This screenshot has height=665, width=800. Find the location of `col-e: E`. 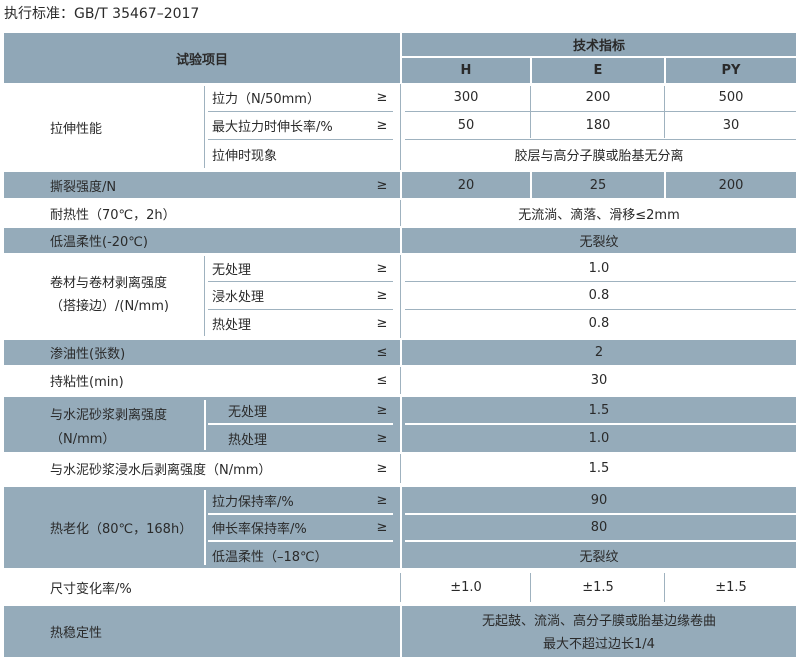

col-e: E is located at coordinates (598, 70).